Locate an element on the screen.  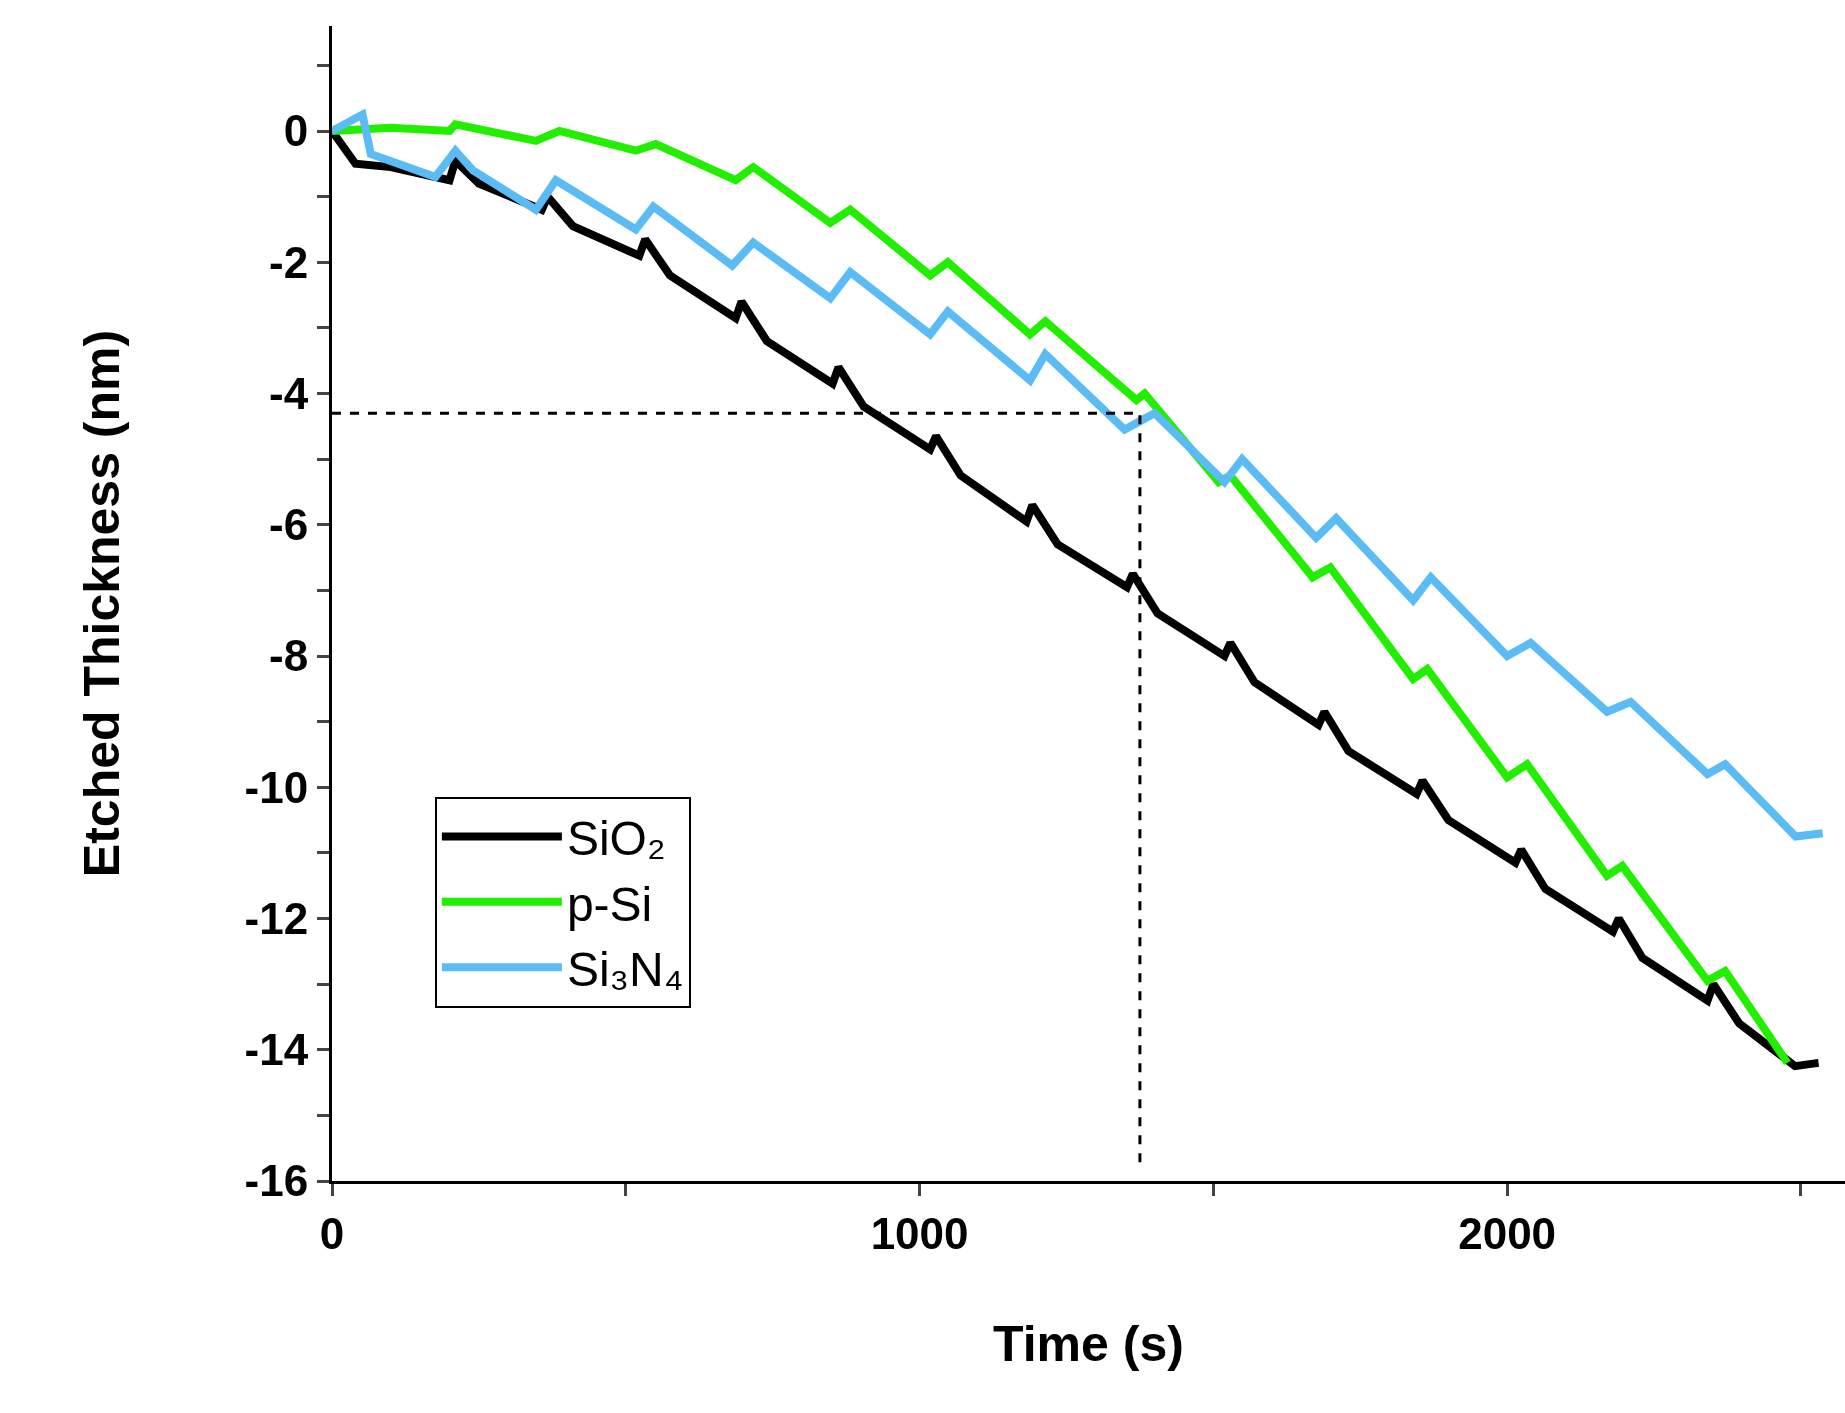
legend-label: p-Si is located at coordinates (609, 904).